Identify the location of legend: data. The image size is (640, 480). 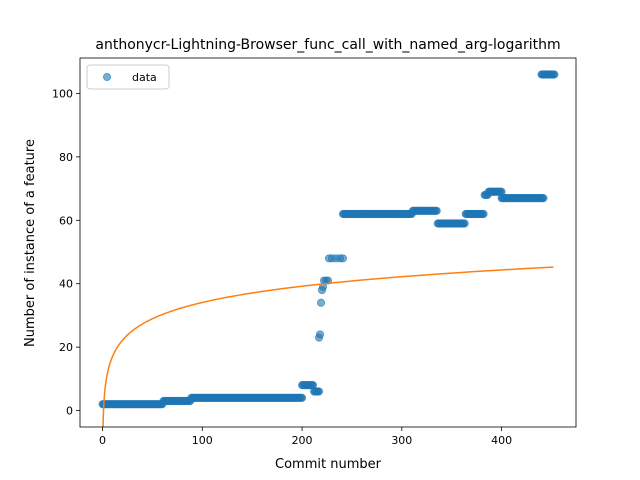
(128, 77).